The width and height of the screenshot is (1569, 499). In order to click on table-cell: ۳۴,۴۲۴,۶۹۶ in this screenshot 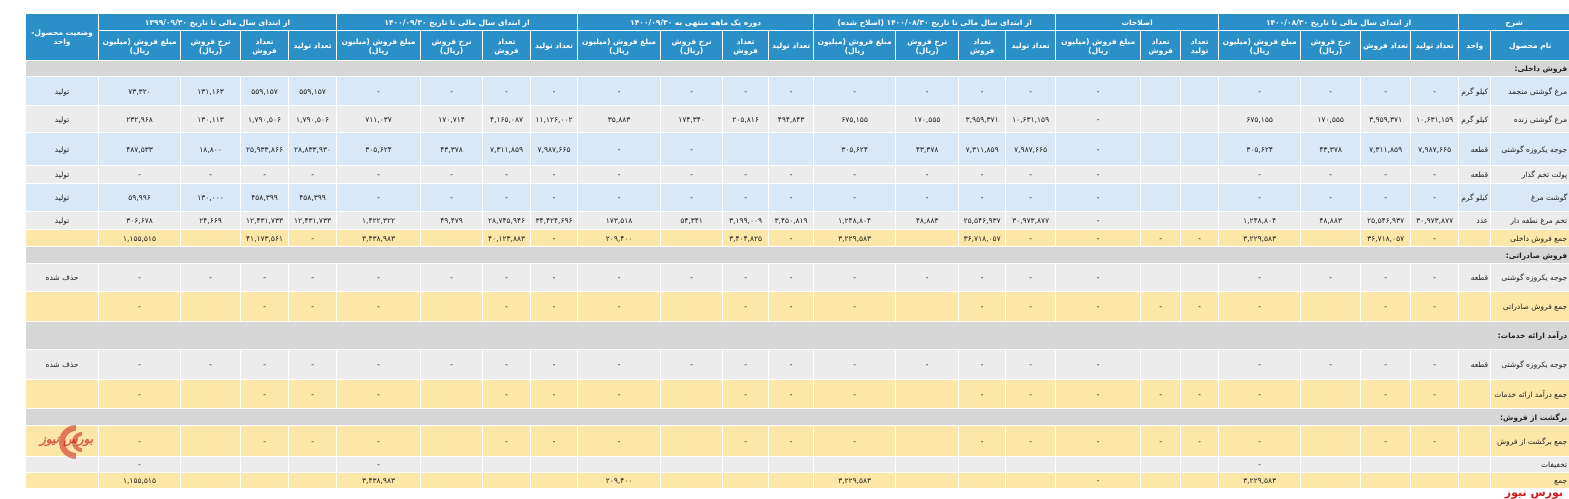, I will do `click(554, 220)`.